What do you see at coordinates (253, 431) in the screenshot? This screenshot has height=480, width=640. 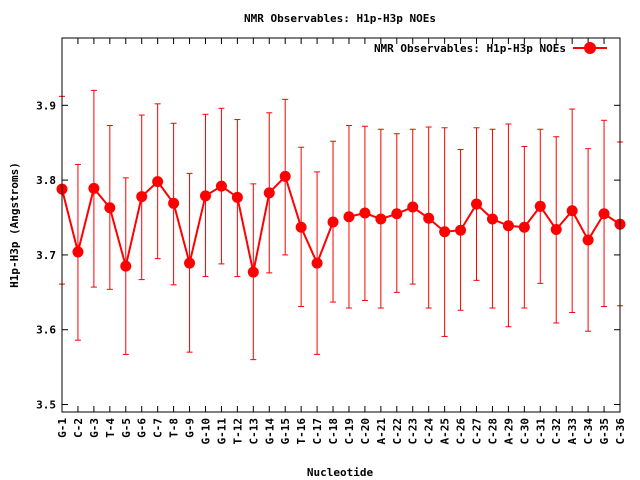 I see `x-tick-label-12: C-13` at bounding box center [253, 431].